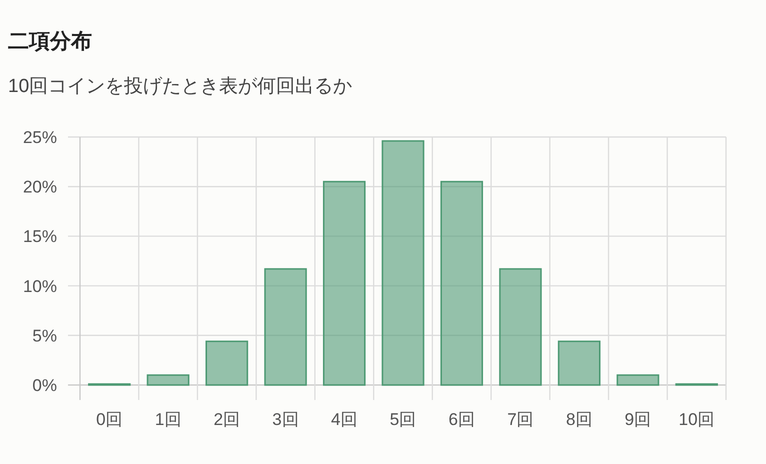  I want to click on y-tick-label: 15%, so click(39, 236).